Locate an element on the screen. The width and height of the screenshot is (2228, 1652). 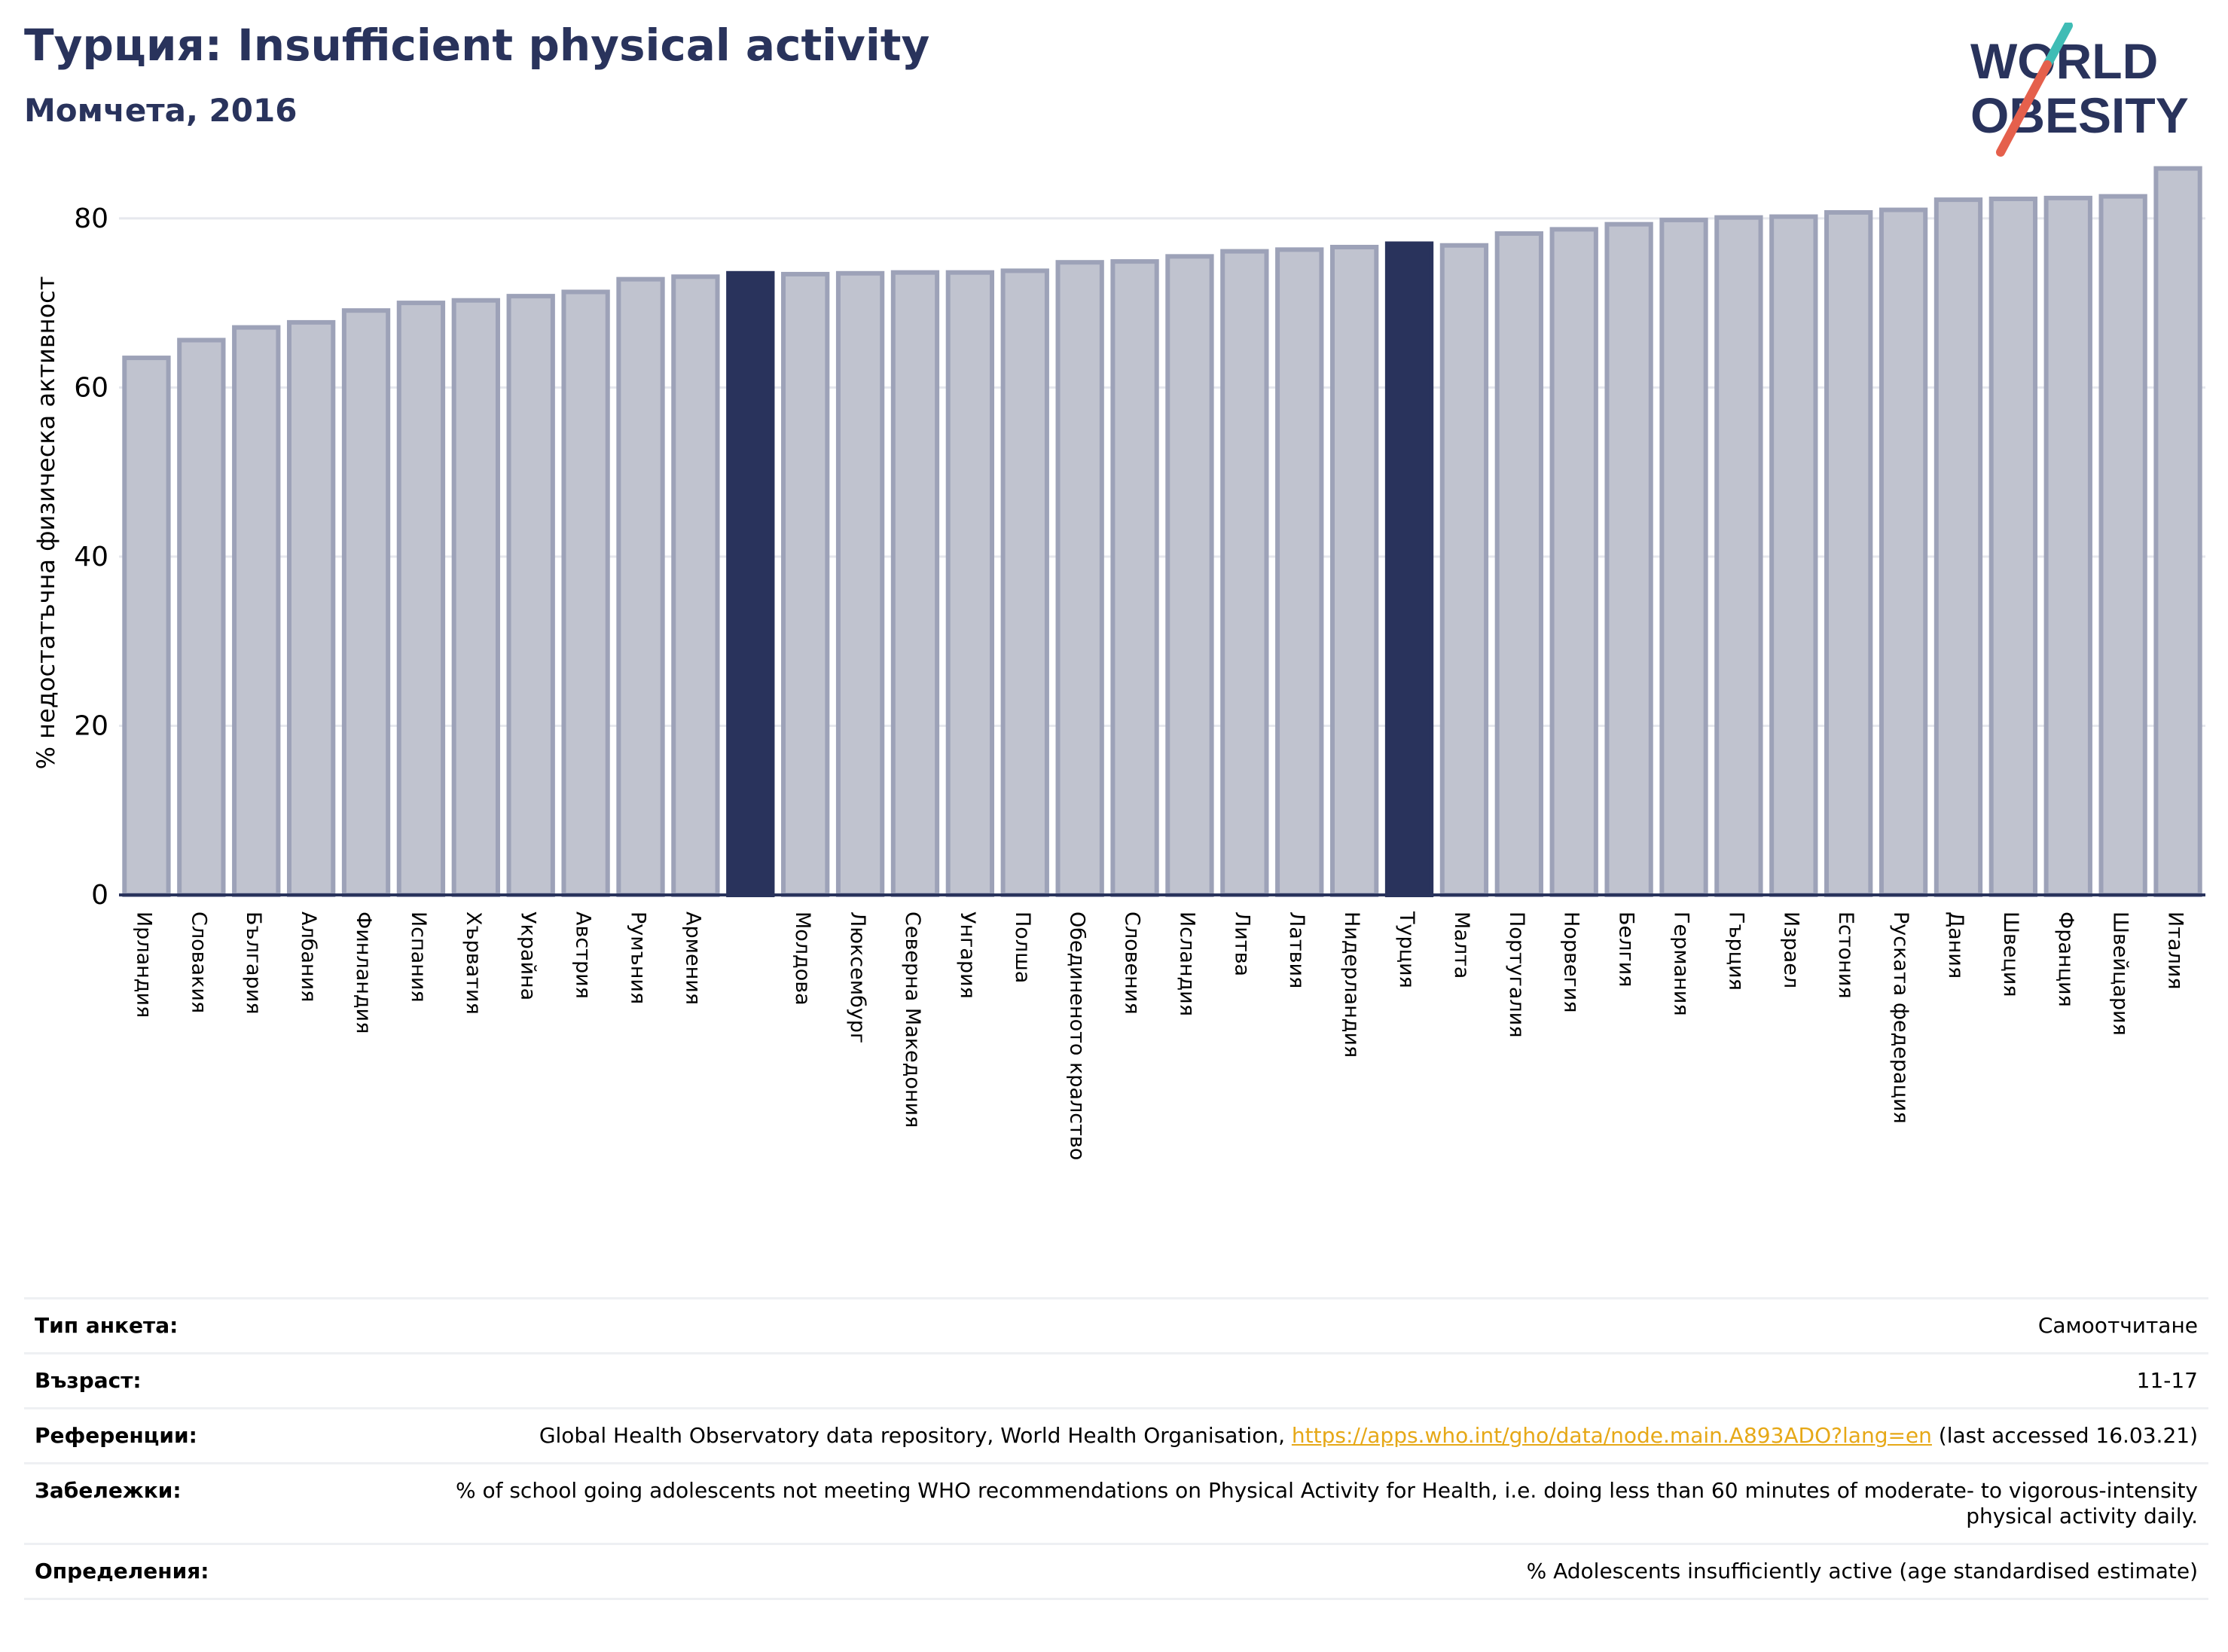
x-tick-label: Армения is located at coordinates (692, 958).